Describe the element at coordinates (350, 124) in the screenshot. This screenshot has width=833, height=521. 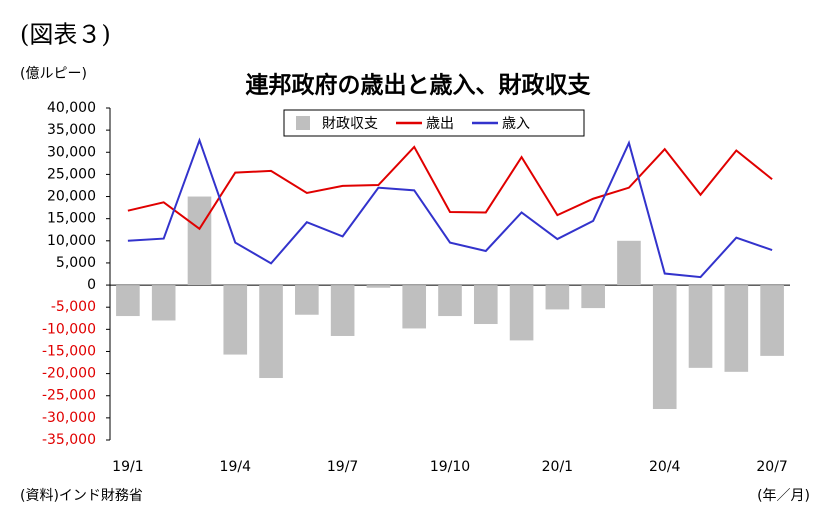
I see `legend-label: 財政収支` at that location.